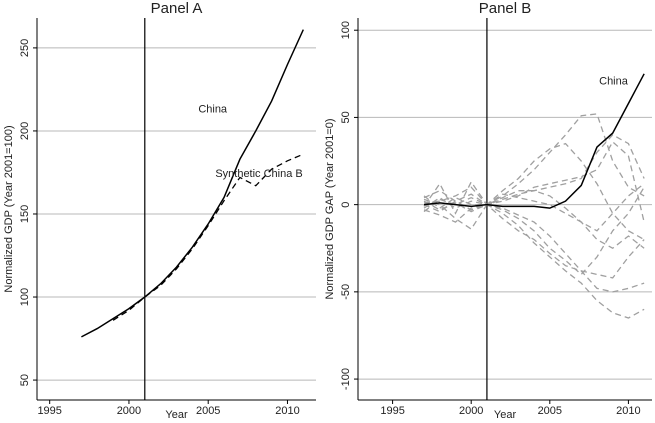 The image size is (655, 423). Describe the element at coordinates (25, 214) in the screenshot. I see `y-tick-label: 150` at that location.